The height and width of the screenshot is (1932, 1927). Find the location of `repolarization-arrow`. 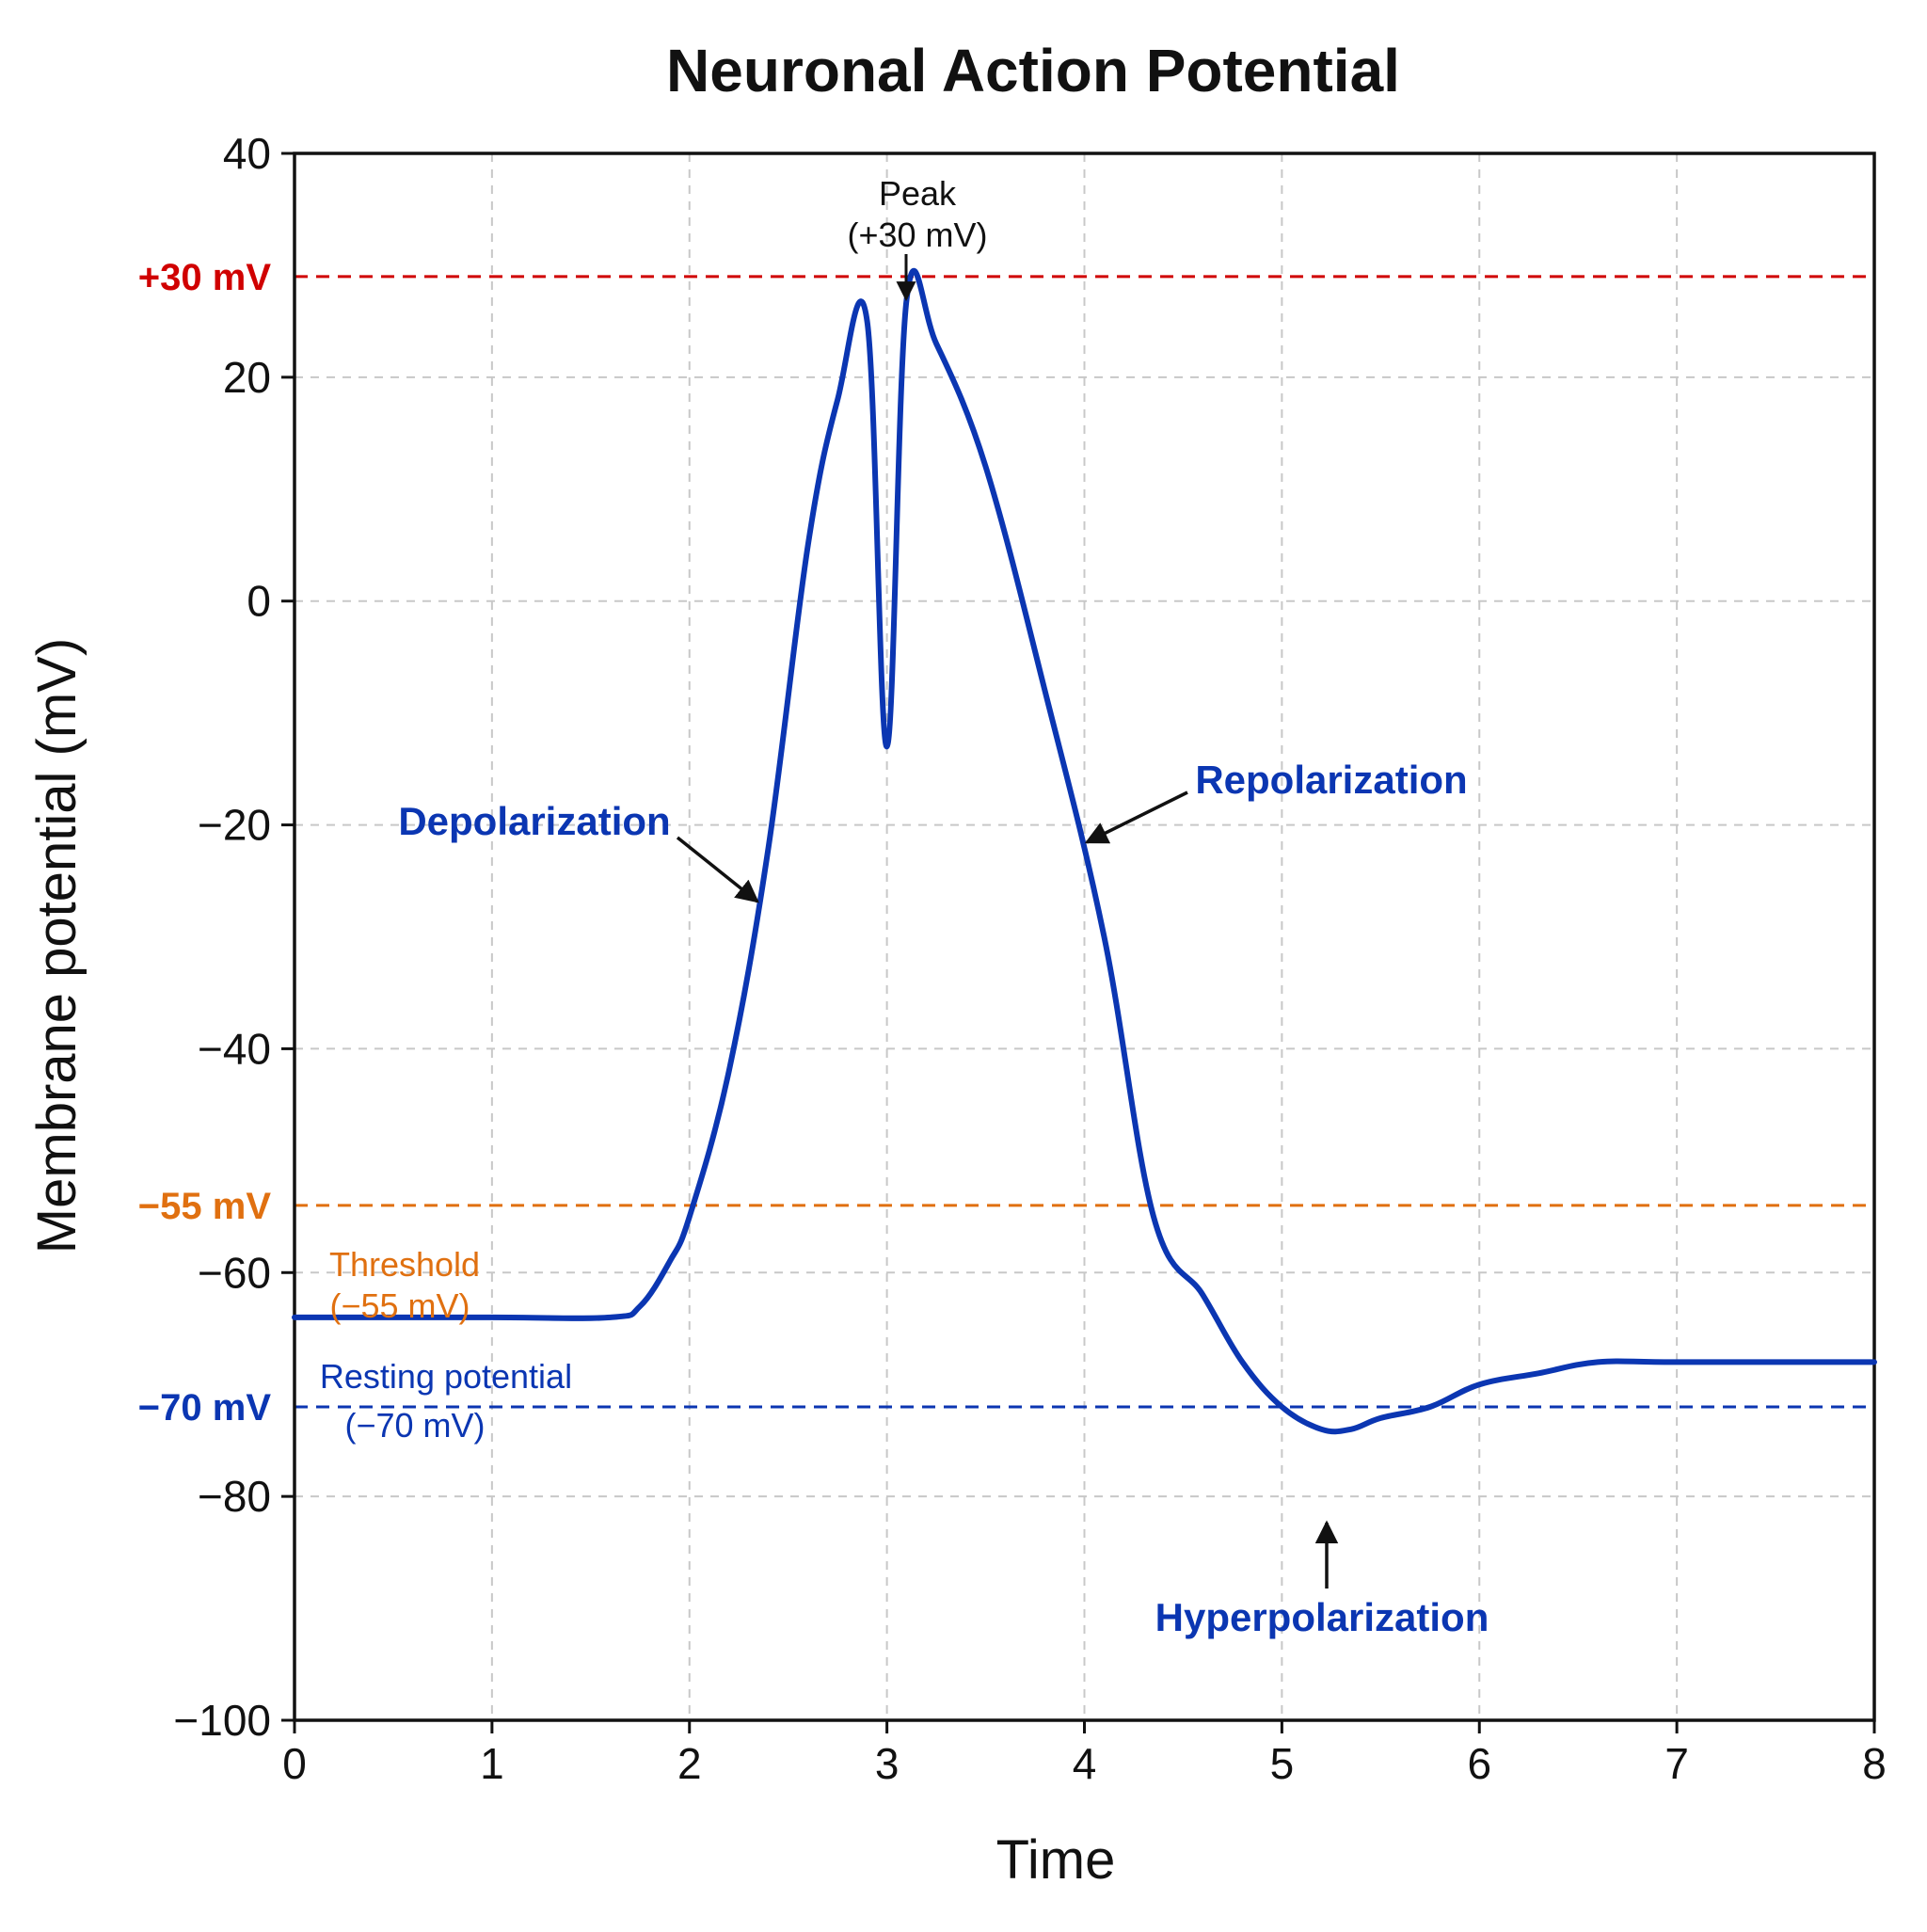

repolarization-arrow is located at coordinates (1136, 817).